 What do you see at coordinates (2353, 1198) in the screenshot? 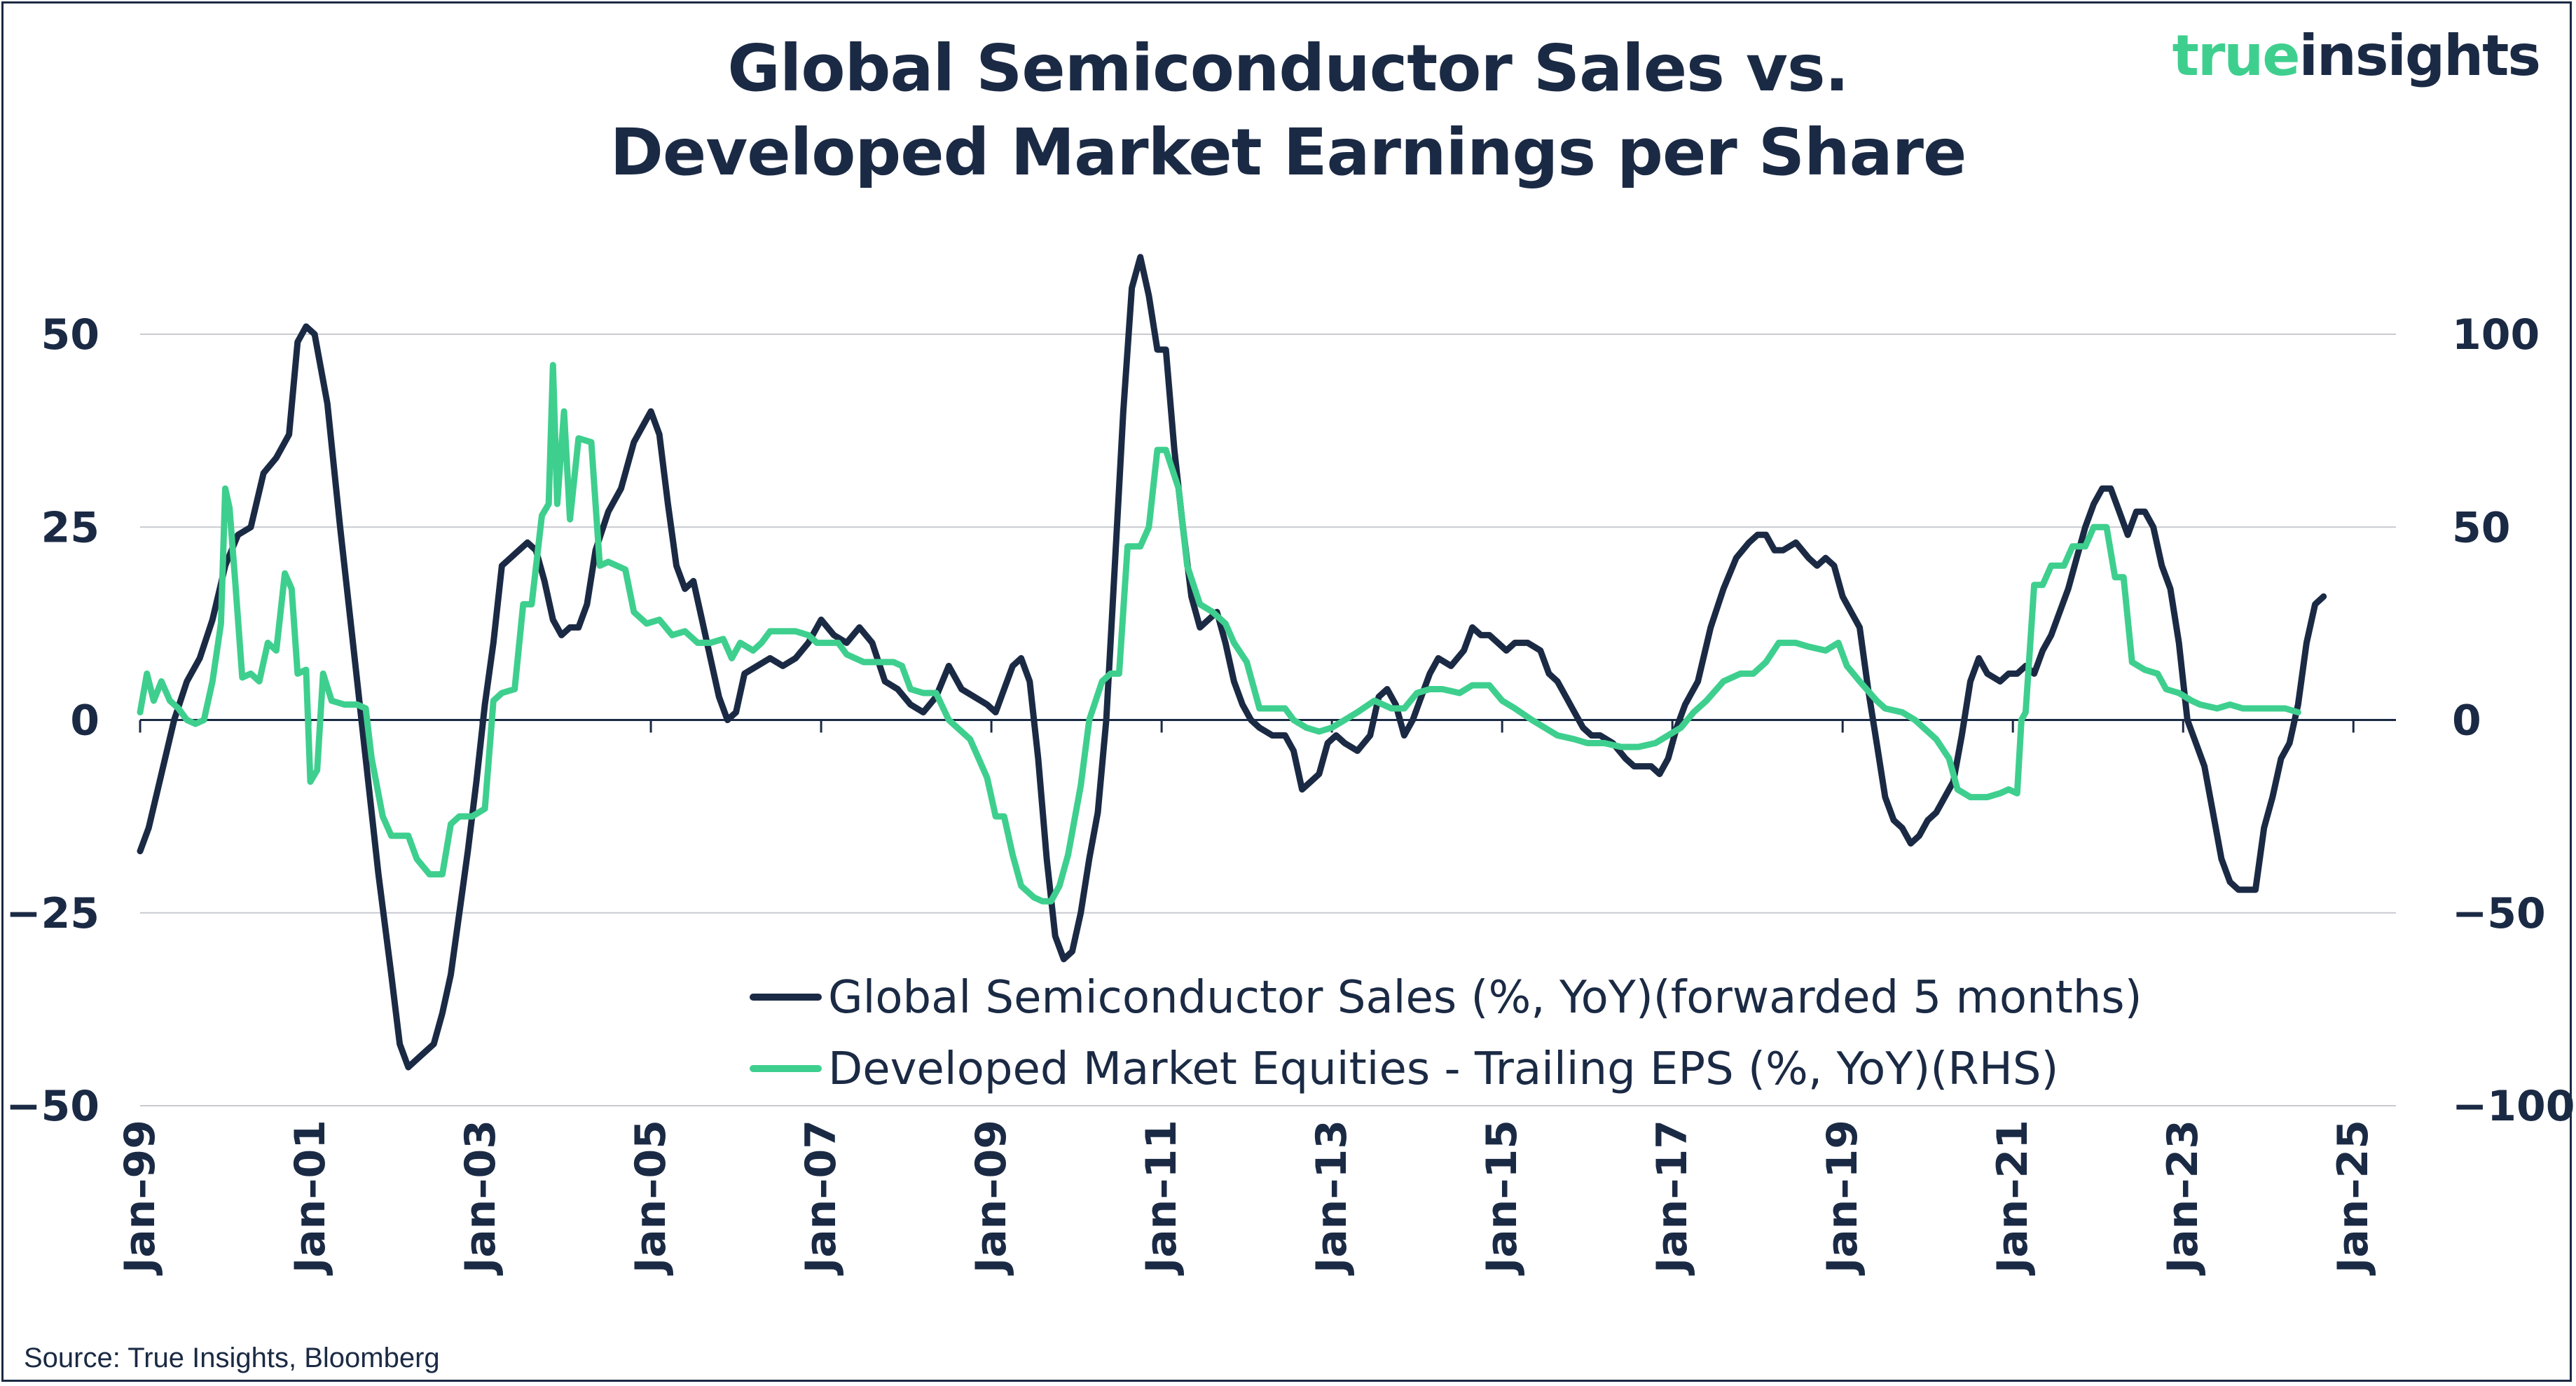
I see `x-tick-label: Jan–25` at bounding box center [2353, 1198].